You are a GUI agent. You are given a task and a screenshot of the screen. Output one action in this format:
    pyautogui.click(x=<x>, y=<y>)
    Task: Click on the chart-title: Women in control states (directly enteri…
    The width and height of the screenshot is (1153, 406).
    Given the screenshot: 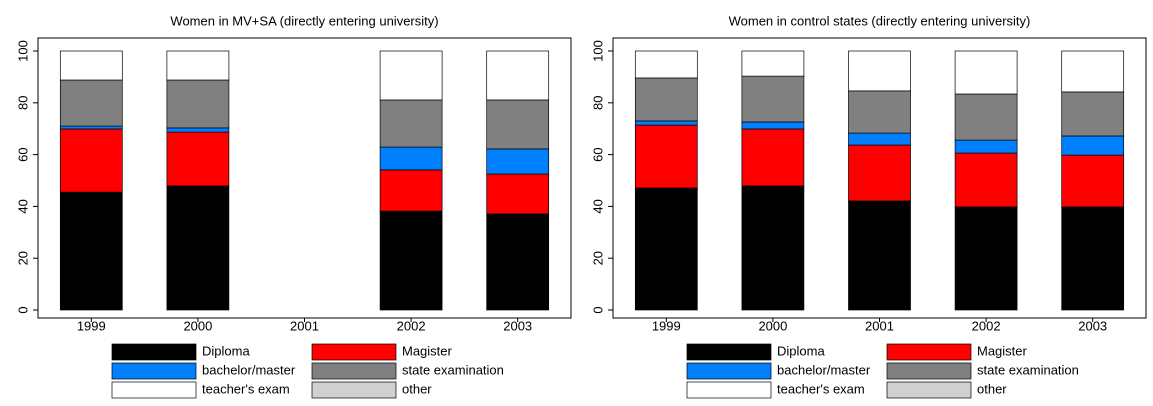 What is the action you would take?
    pyautogui.click(x=880, y=20)
    